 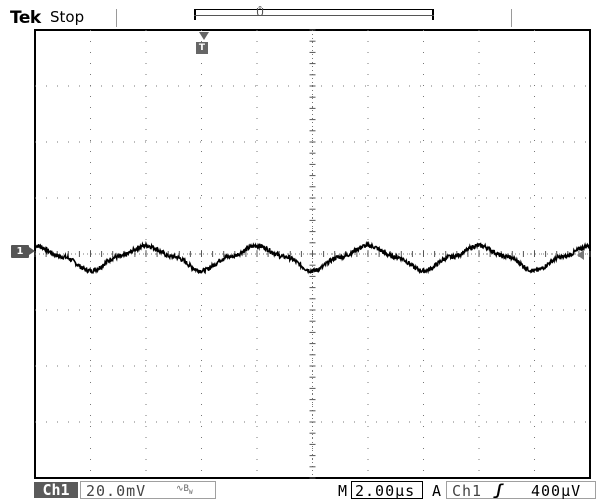 What do you see at coordinates (184, 490) in the screenshot?
I see `bandwidth-limit-icon: ∿BW` at bounding box center [184, 490].